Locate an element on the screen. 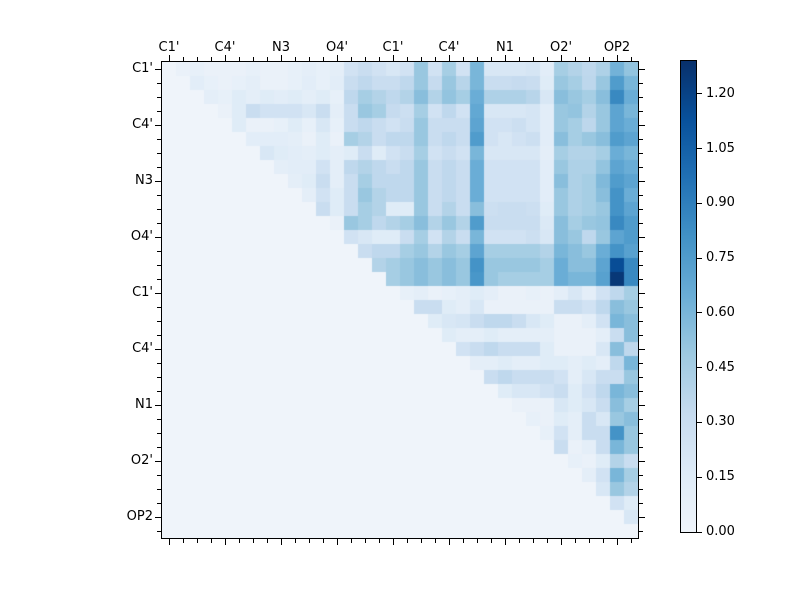 This screenshot has height=600, width=800. colorbar-tick-label: 0.75 is located at coordinates (720, 258).